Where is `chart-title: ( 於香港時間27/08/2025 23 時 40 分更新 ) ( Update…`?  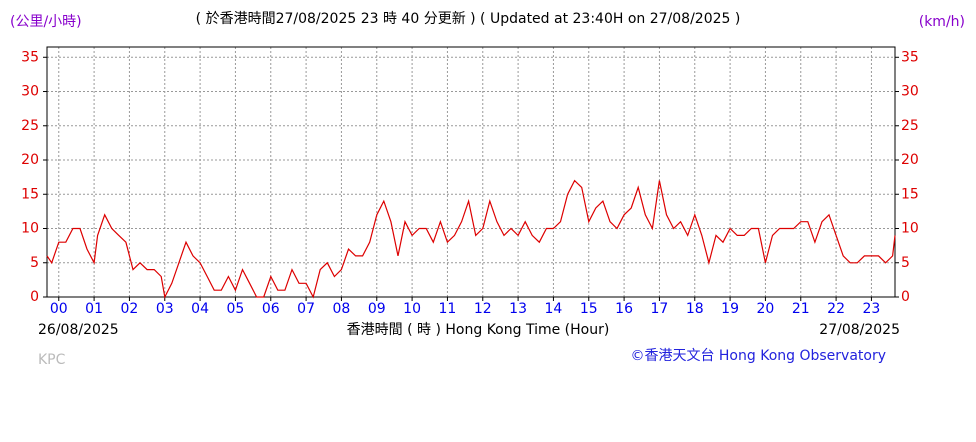
chart-title: ( 於香港時間27/08/2025 23 時 40 分更新 ) ( Update… is located at coordinates (468, 19).